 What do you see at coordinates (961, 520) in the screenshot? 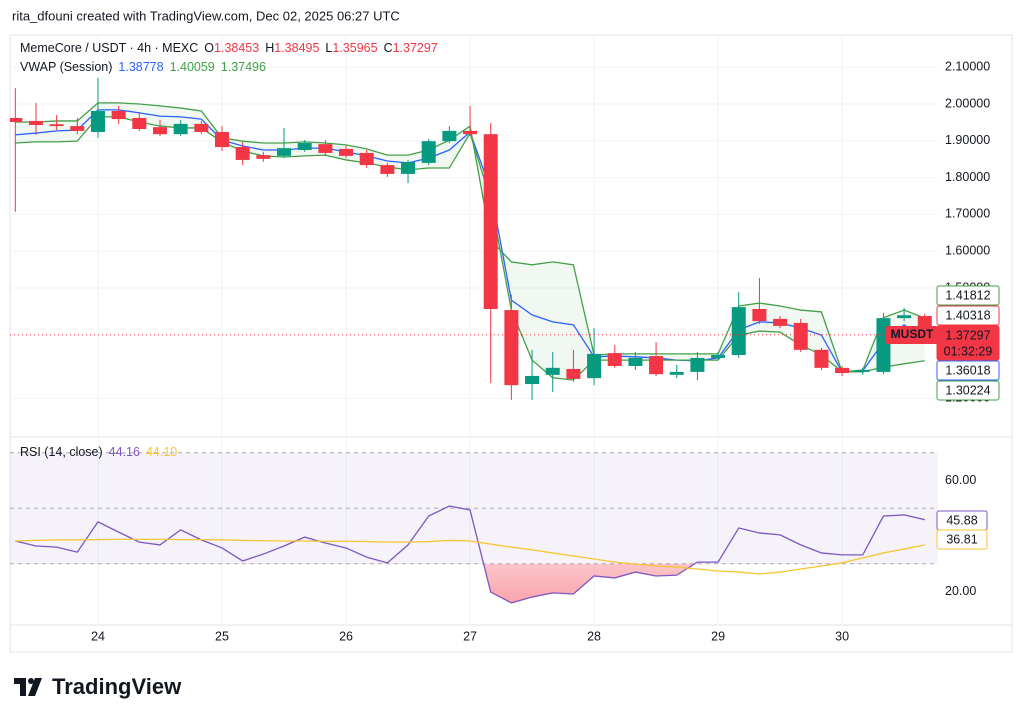
I see `rsi-badge-text: 45.88` at bounding box center [961, 520].